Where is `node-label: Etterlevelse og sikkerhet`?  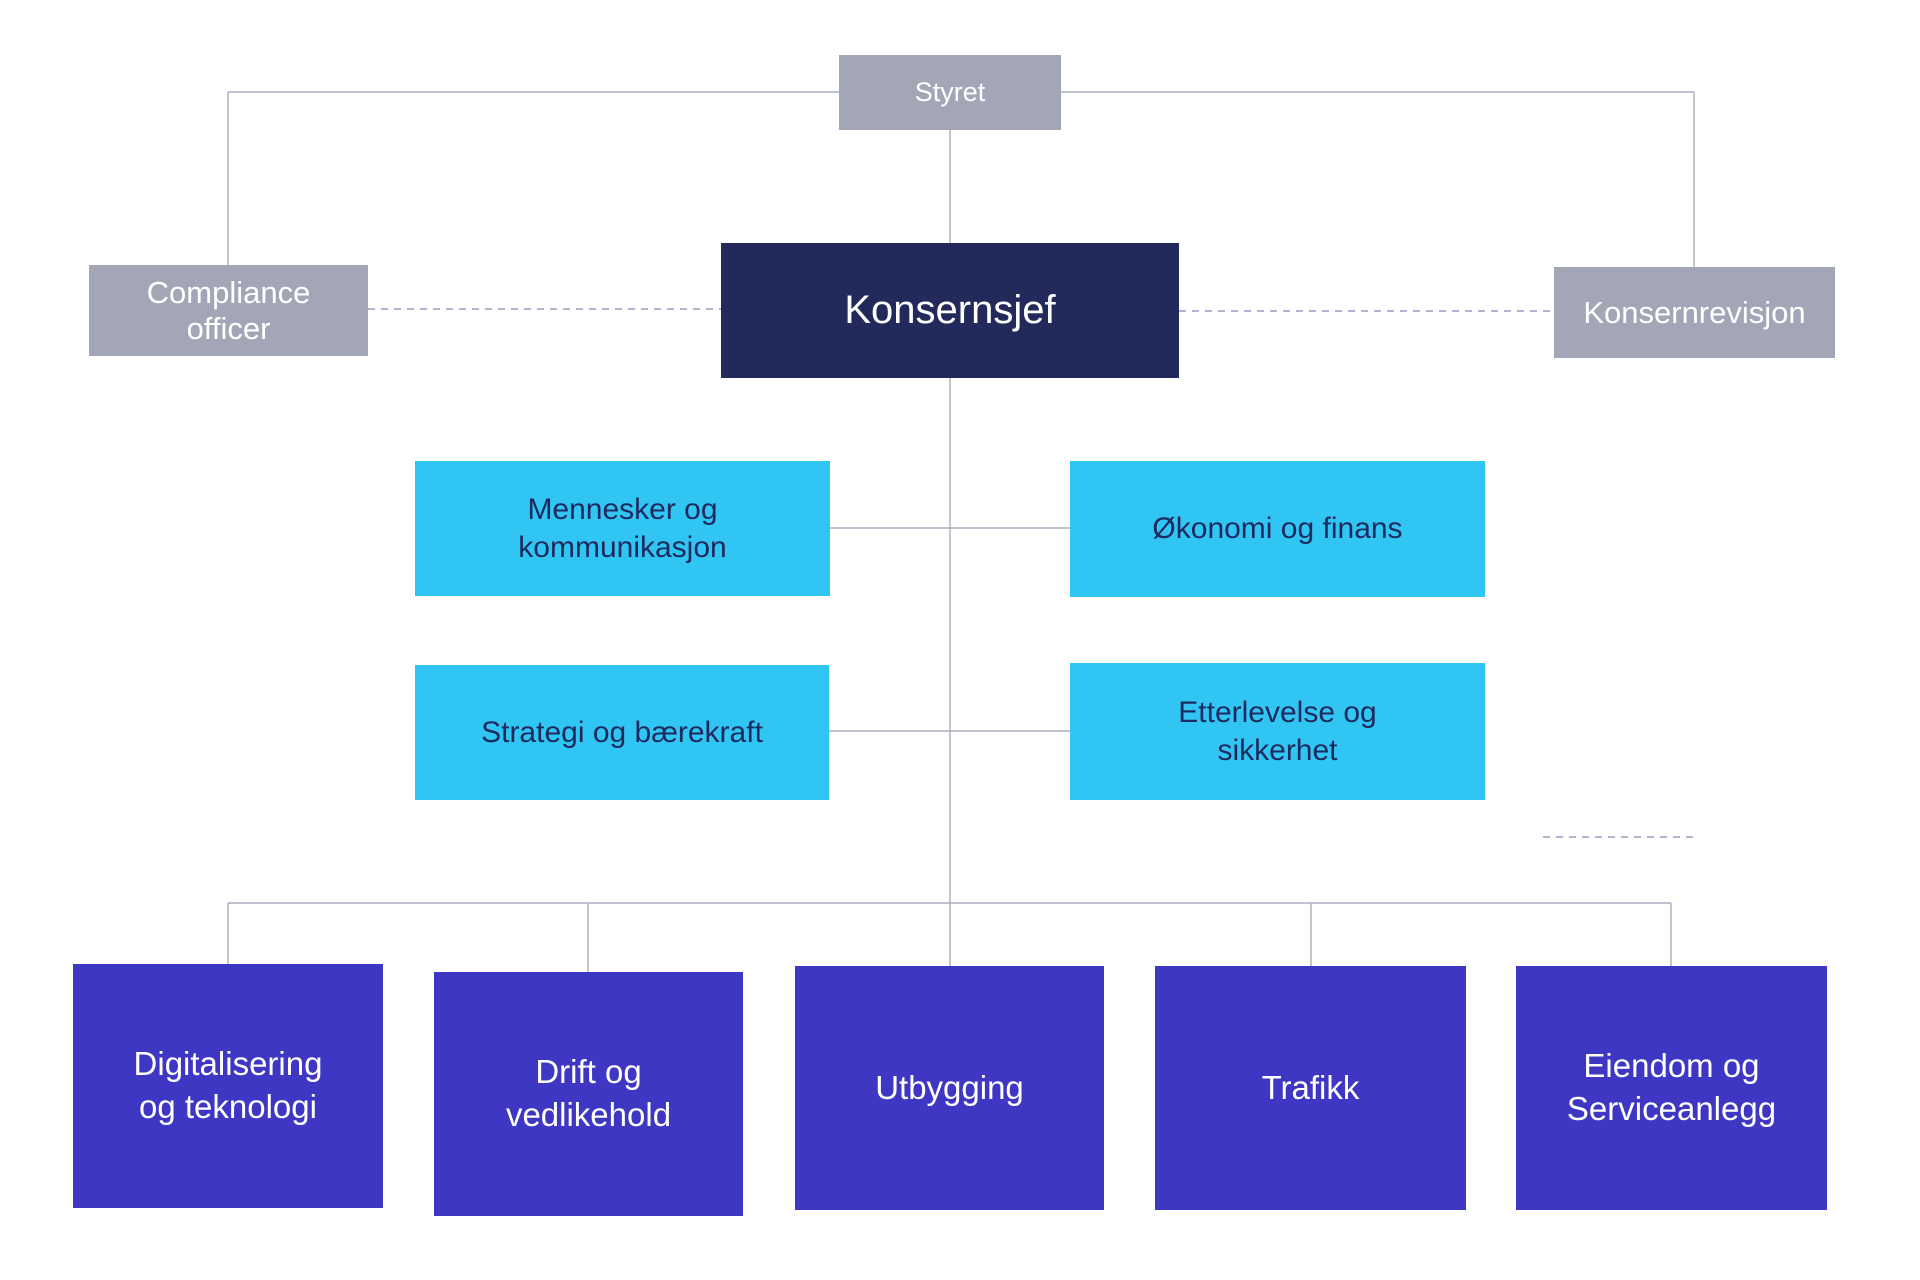
node-label: Etterlevelse og sikkerhet is located at coordinates (1277, 731).